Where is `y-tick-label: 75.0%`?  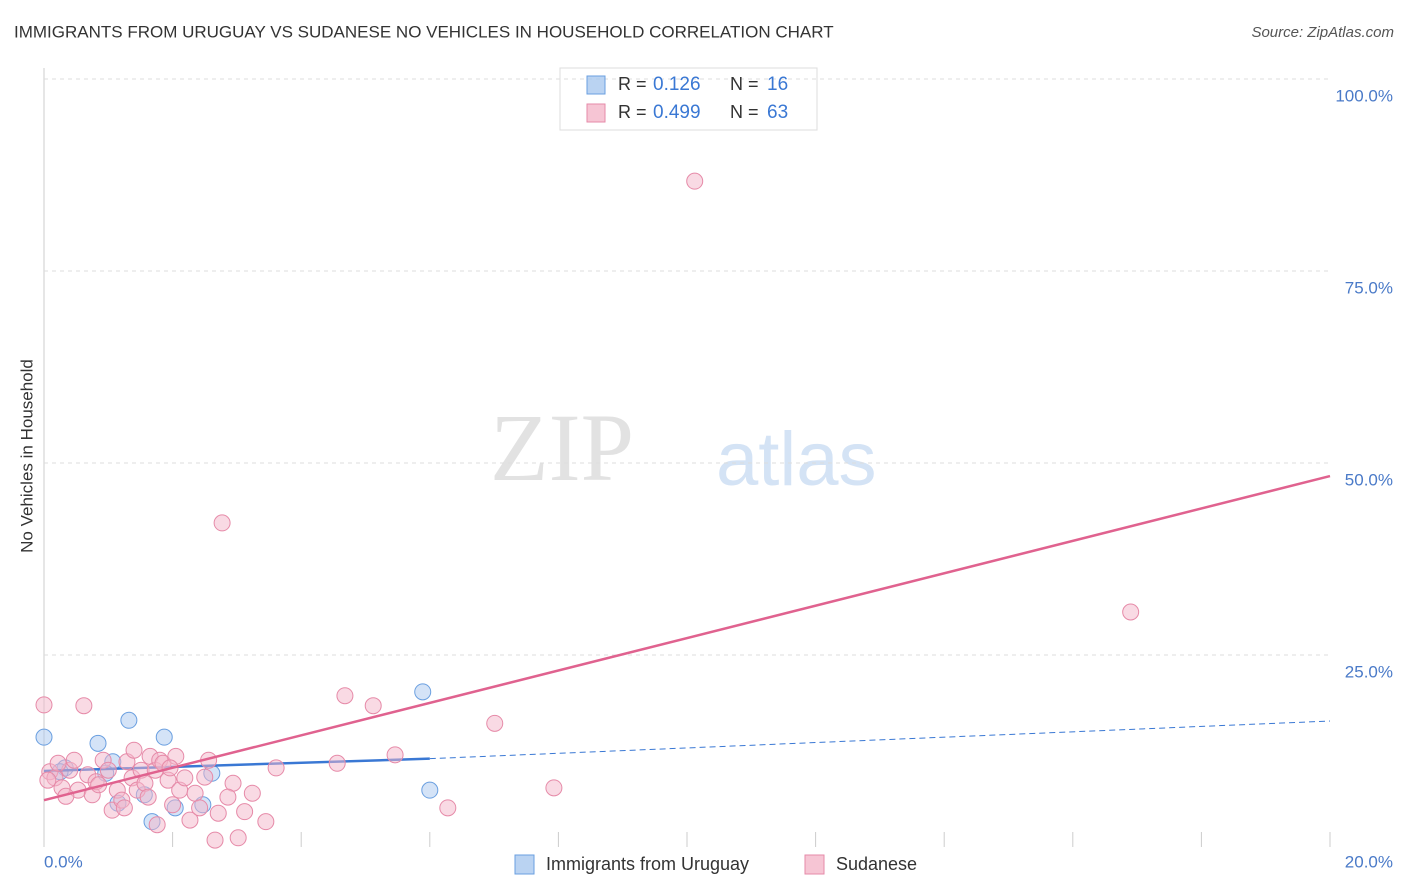 y-tick-label: 75.0% is located at coordinates (1369, 287).